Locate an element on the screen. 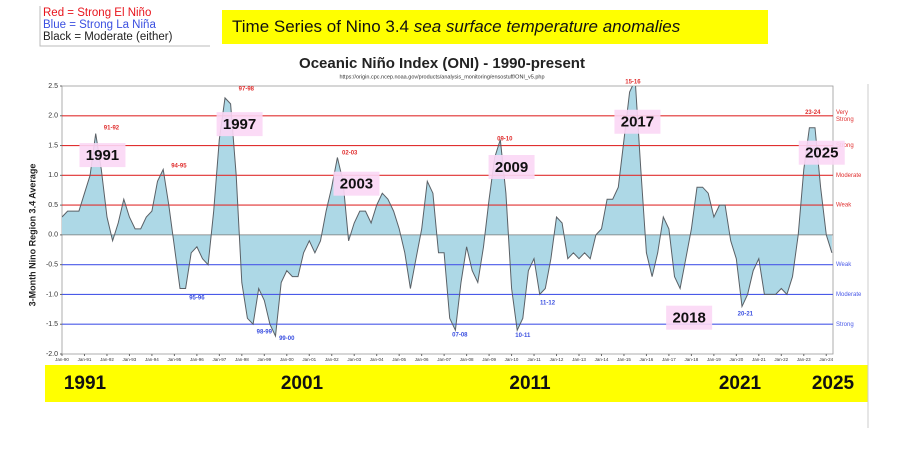  highlight-label: 1991 is located at coordinates (102, 155).